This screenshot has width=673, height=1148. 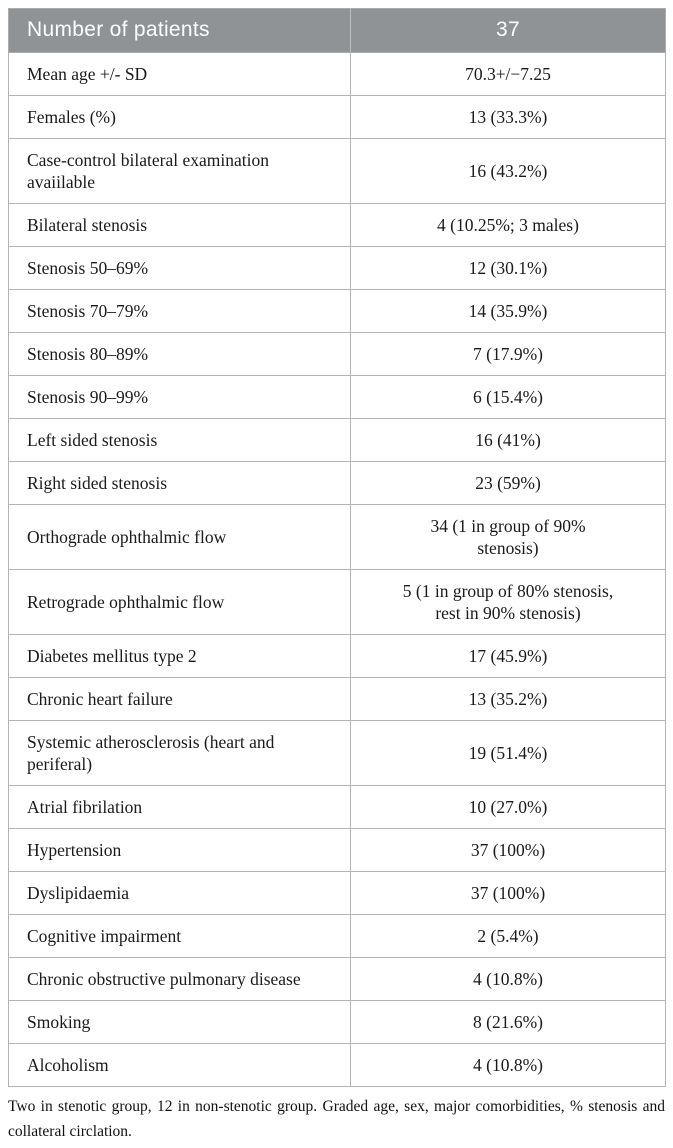 What do you see at coordinates (179, 656) in the screenshot?
I see `row-label: Diabetes mellitus type 2` at bounding box center [179, 656].